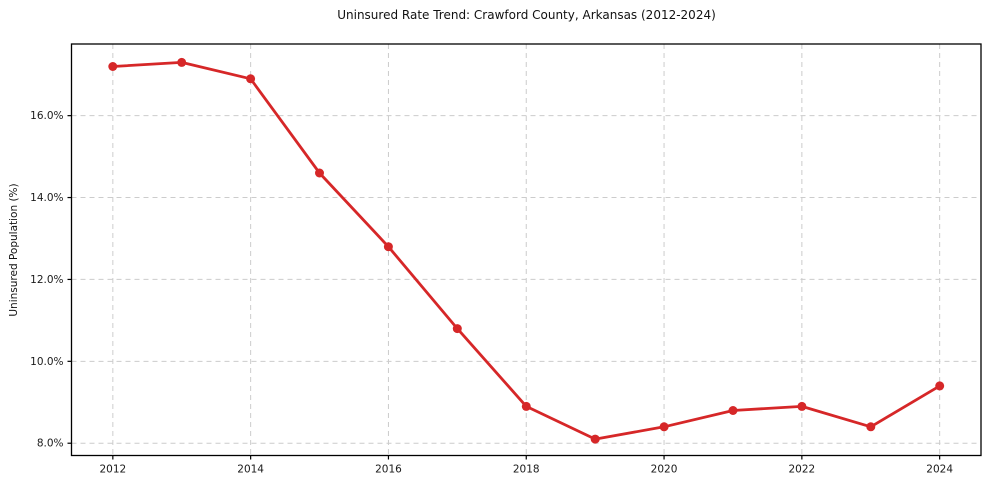  Describe the element at coordinates (46, 116) in the screenshot. I see `y-tick-label: 16.0%` at that location.